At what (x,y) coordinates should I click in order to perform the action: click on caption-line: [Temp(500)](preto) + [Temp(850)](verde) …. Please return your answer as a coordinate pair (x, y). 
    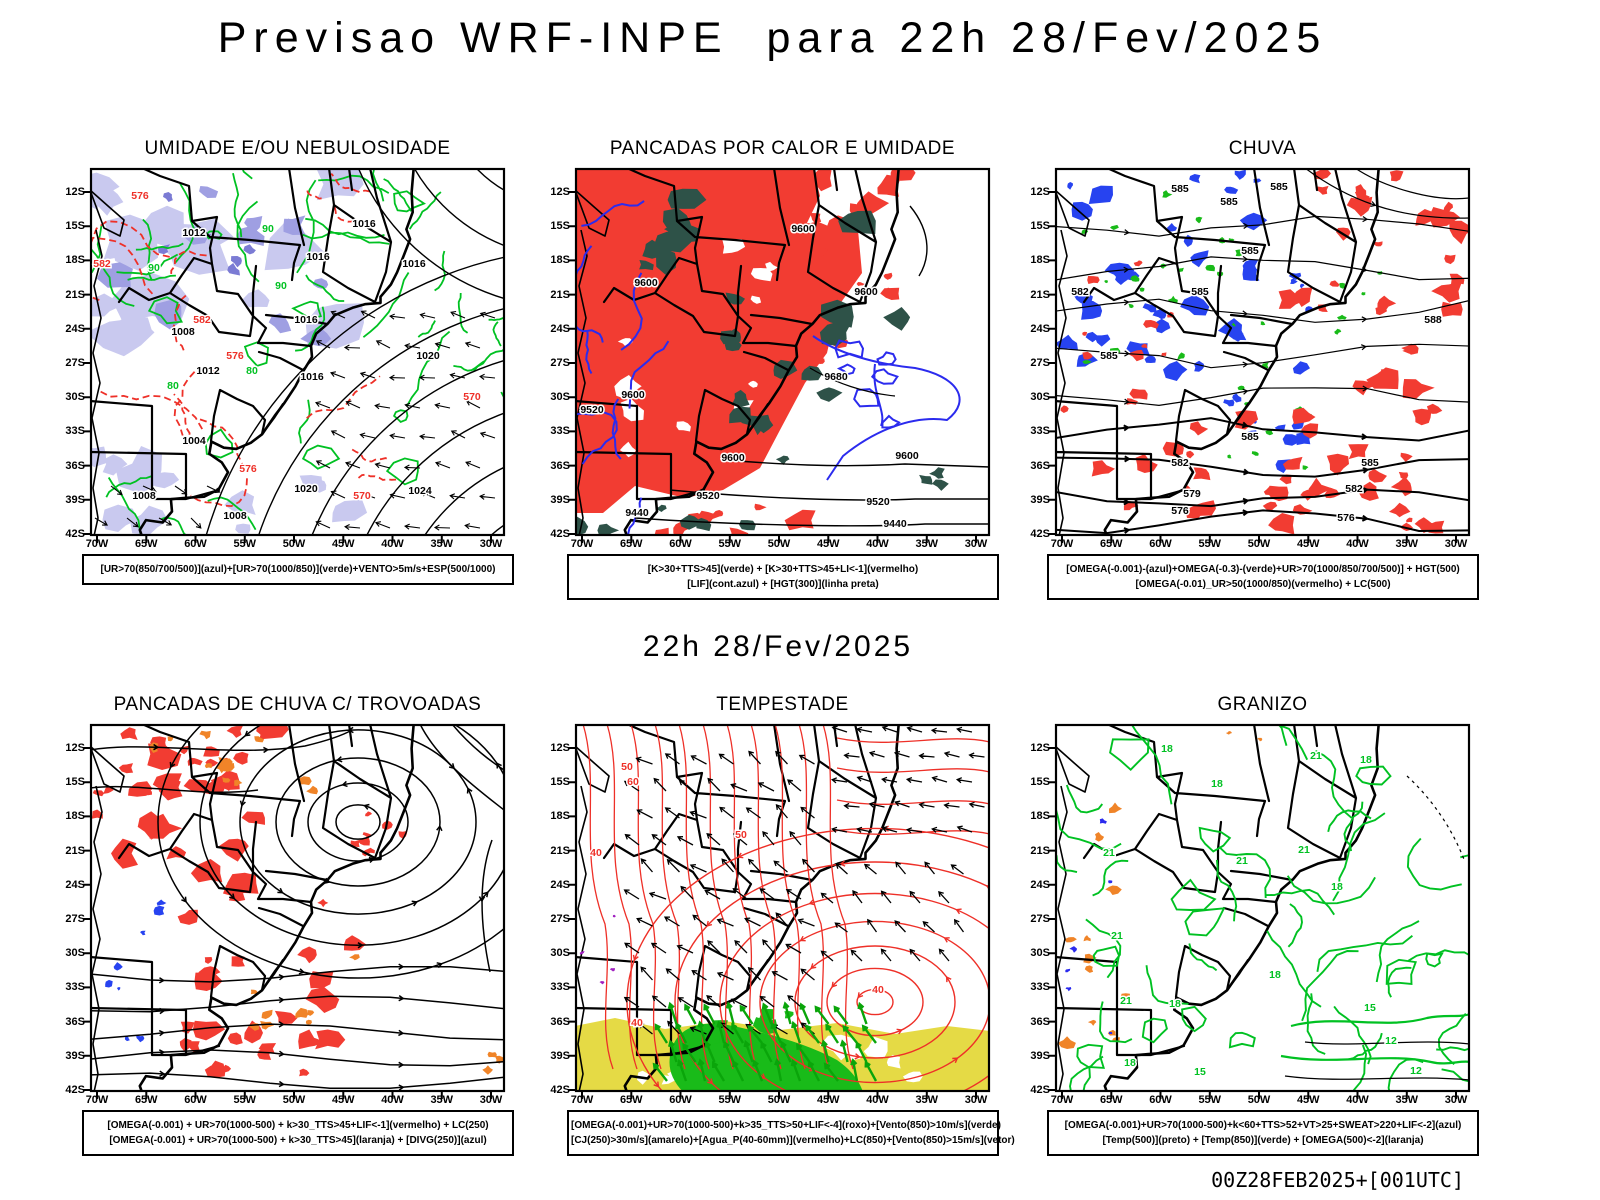
    Looking at the image, I should click on (1263, 1140).